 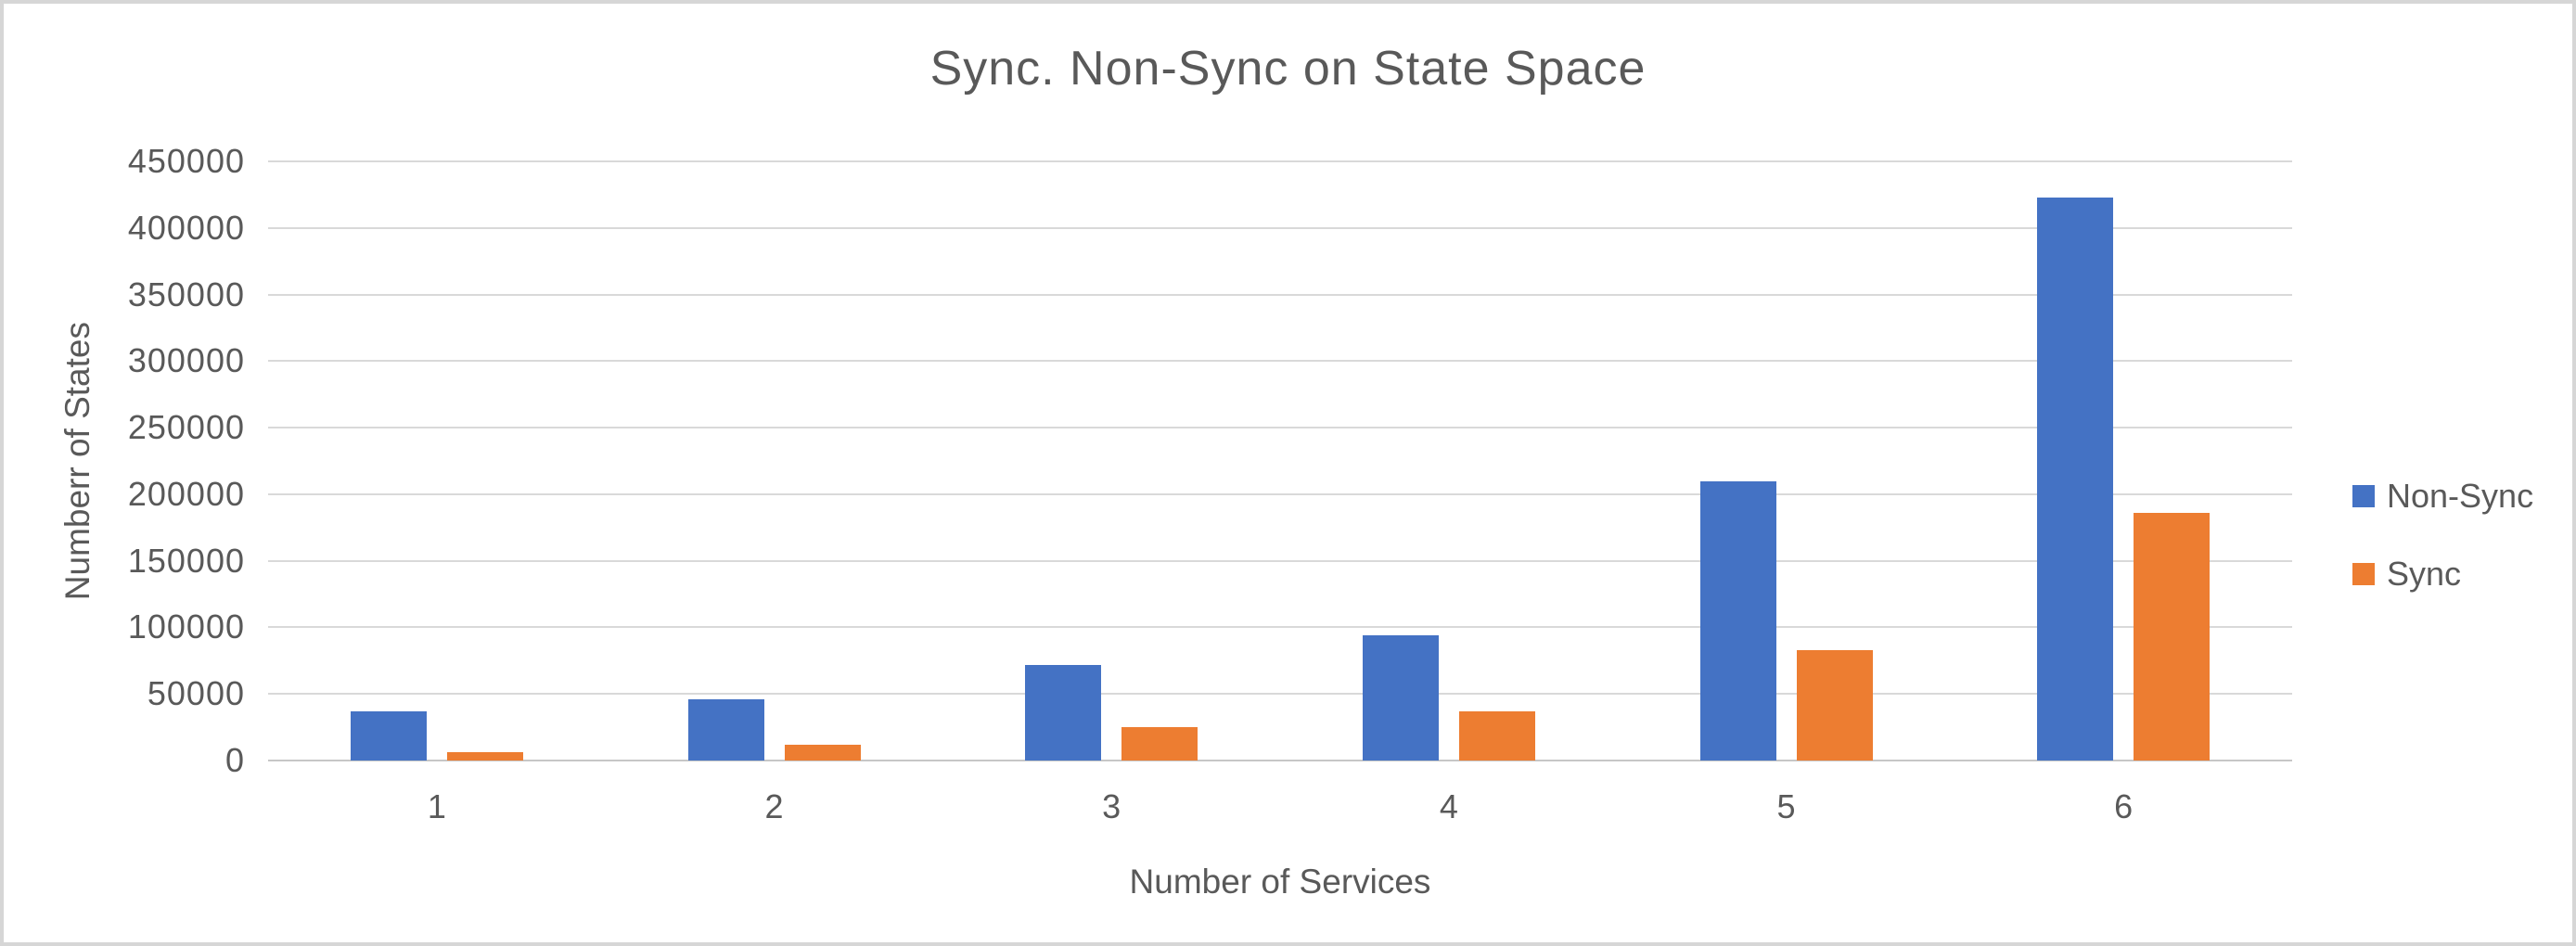 I want to click on legend-item-non-sync: Non-Sync, so click(x=2442, y=496).